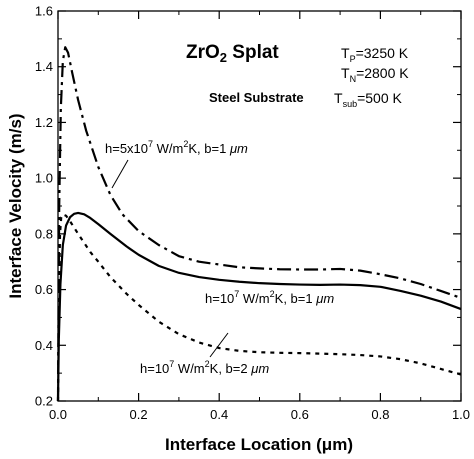 The height and width of the screenshot is (459, 474). Describe the element at coordinates (120, 174) in the screenshot. I see `series1-leader-line` at that location.